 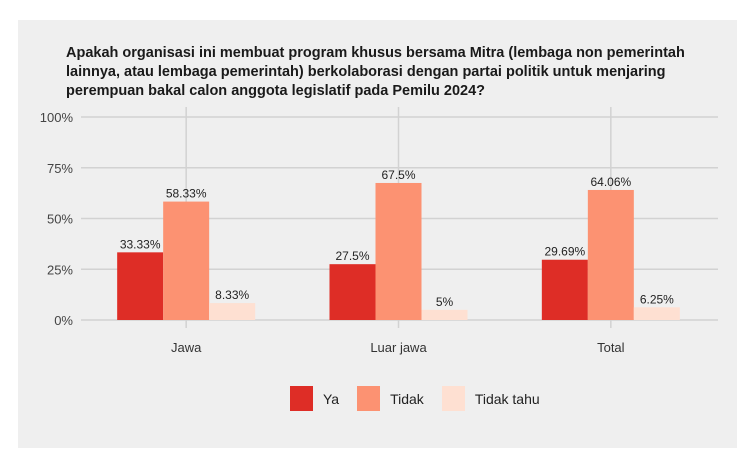 I want to click on y-tick-label: 25%, so click(x=60, y=269).